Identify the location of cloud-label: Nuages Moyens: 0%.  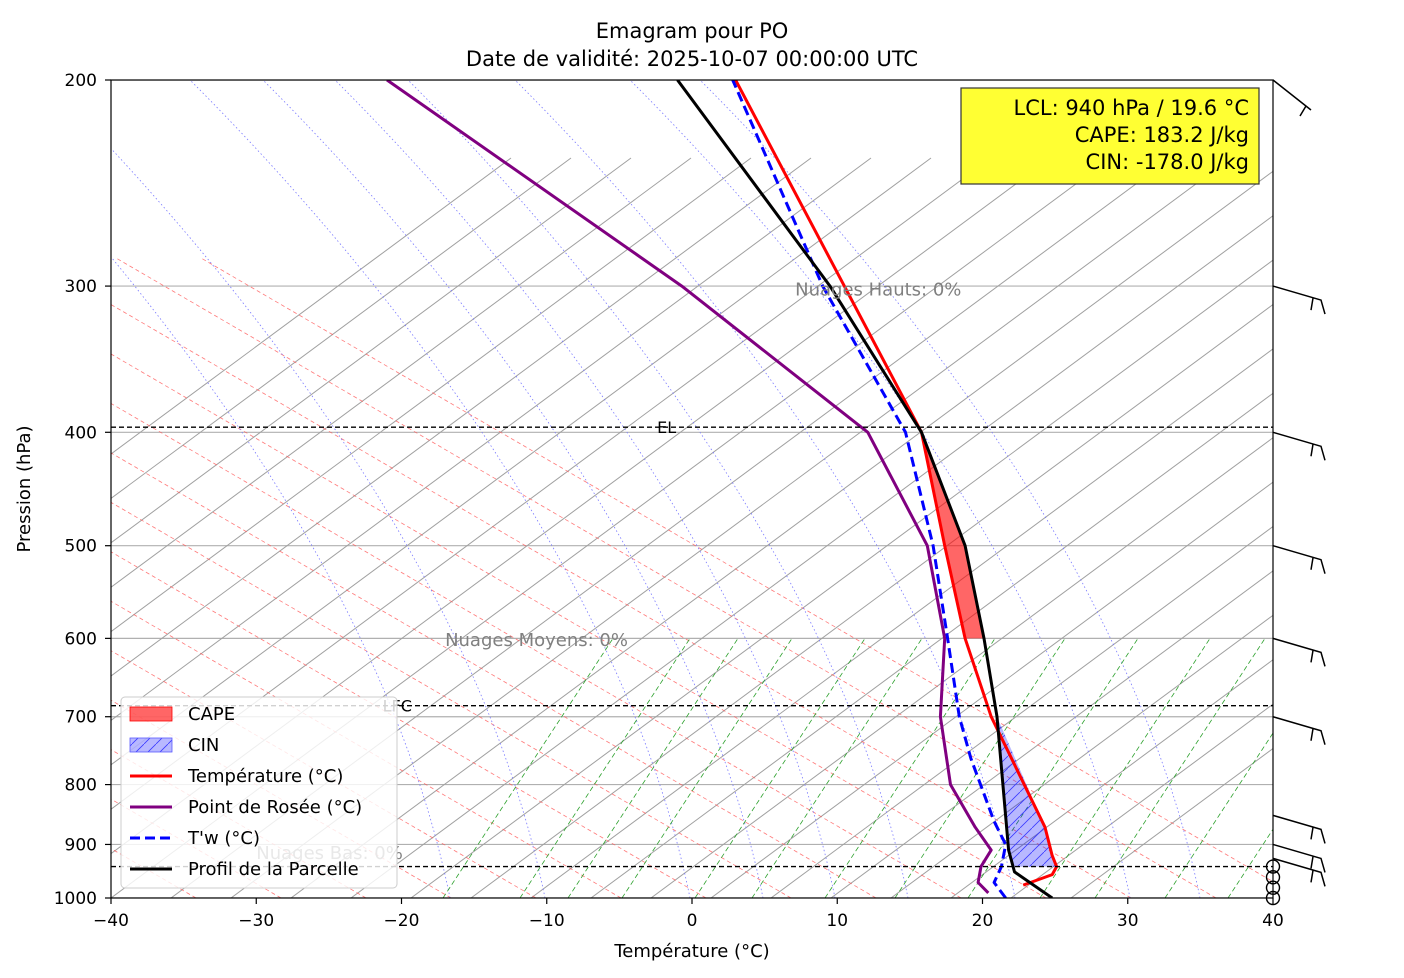
(536, 640).